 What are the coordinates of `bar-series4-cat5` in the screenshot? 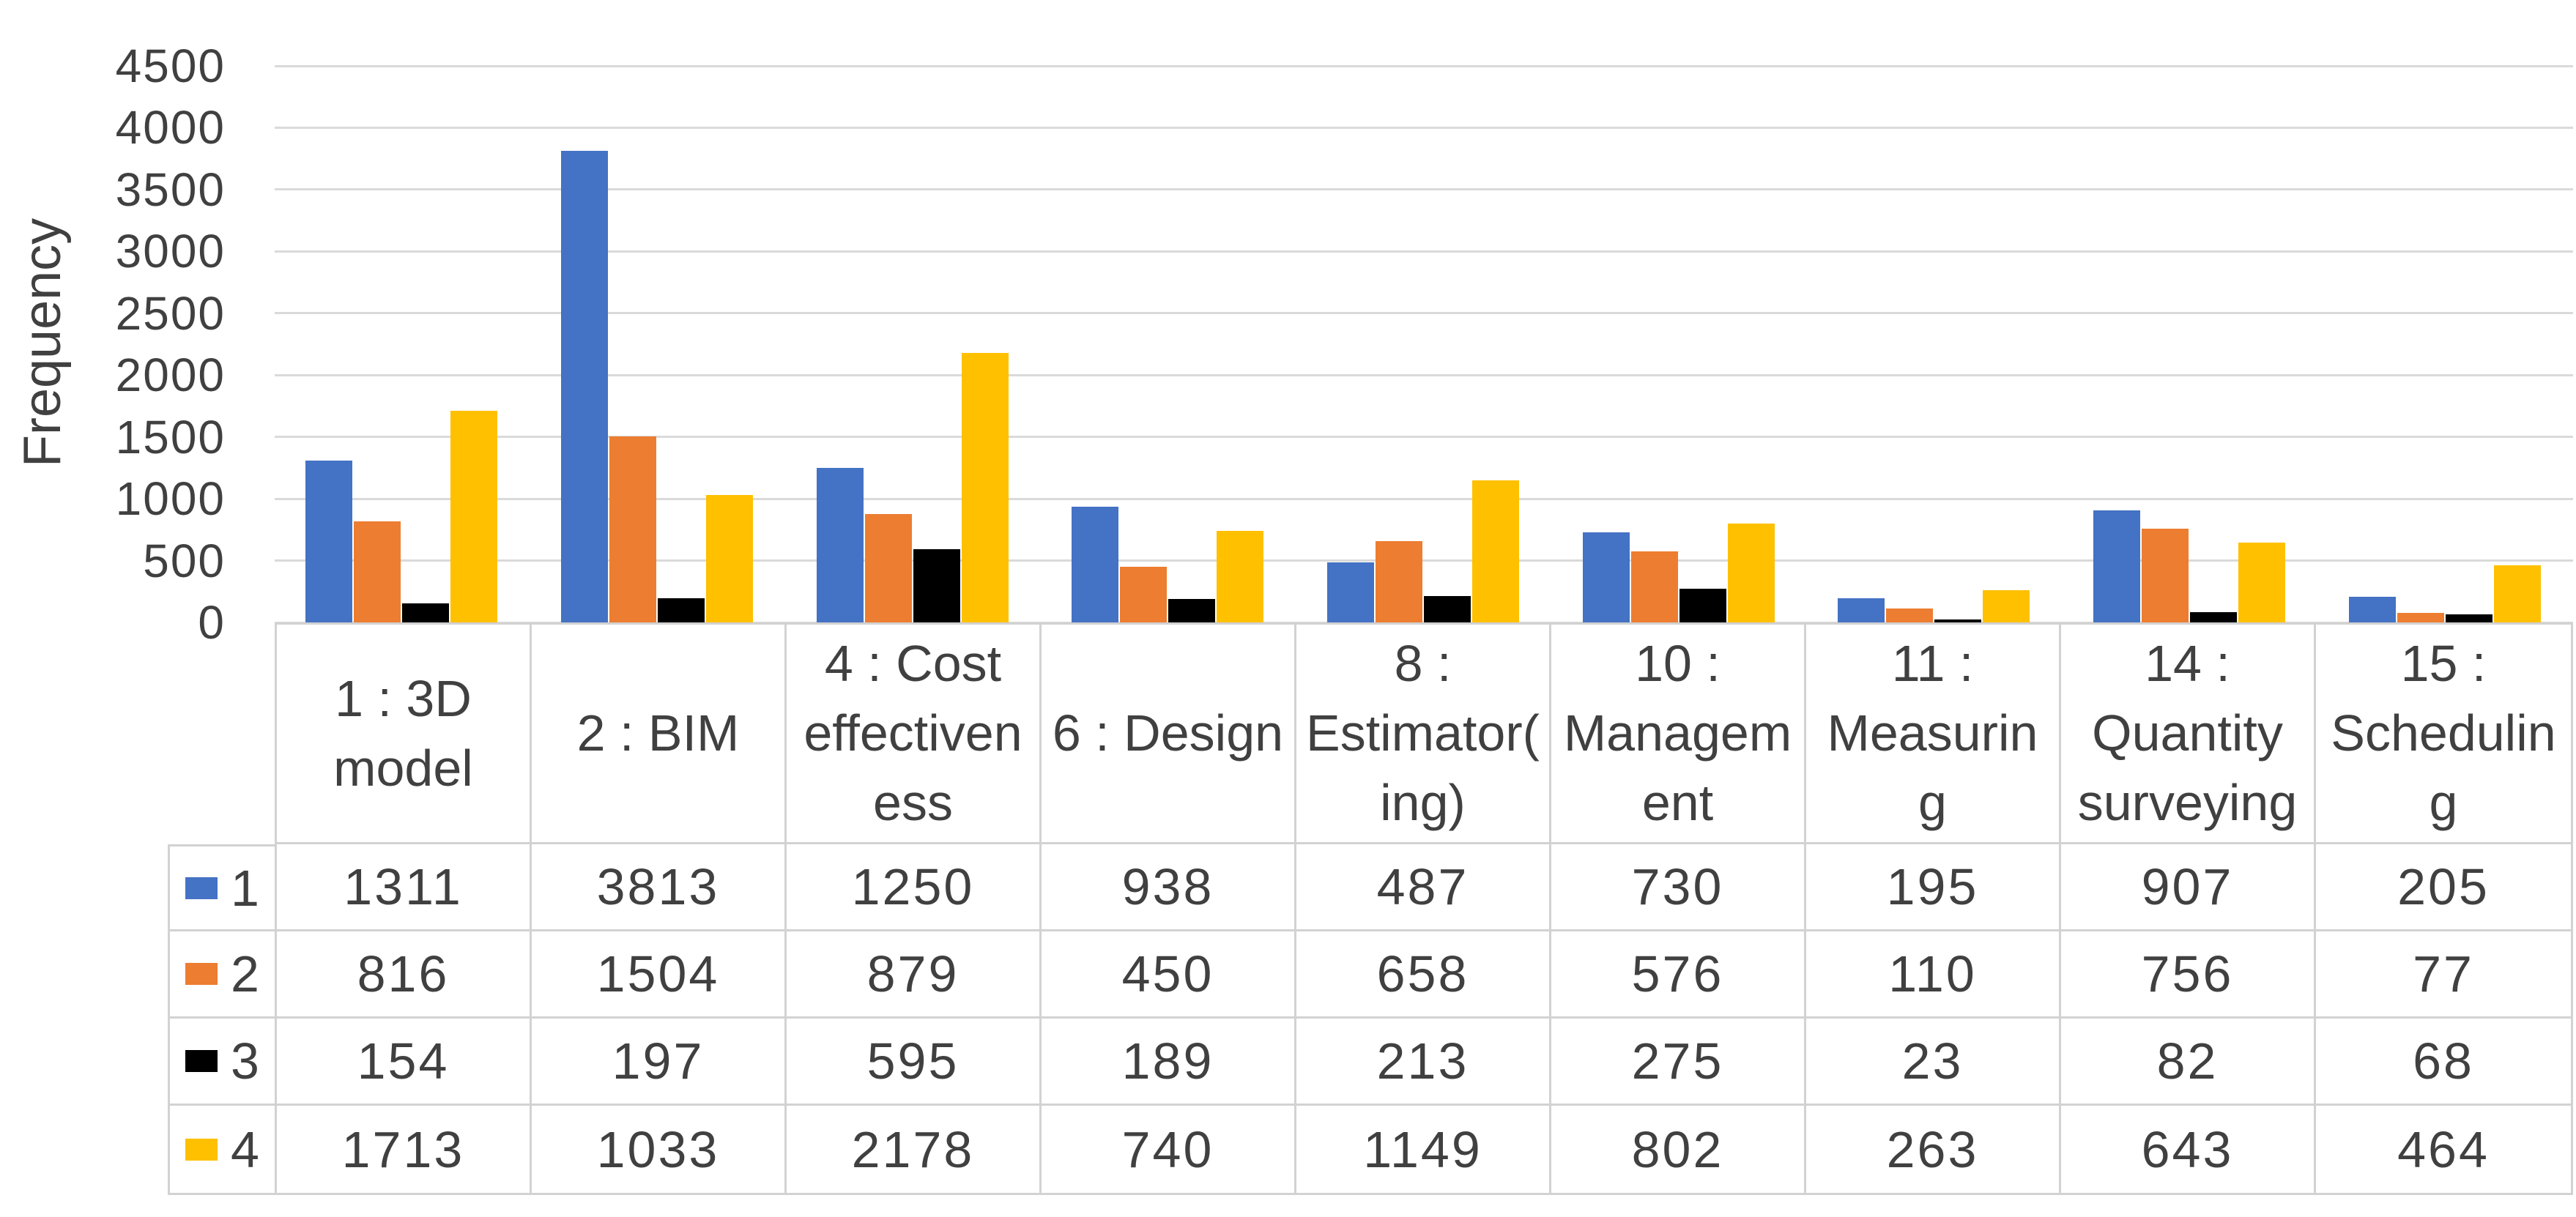 It's located at (1496, 551).